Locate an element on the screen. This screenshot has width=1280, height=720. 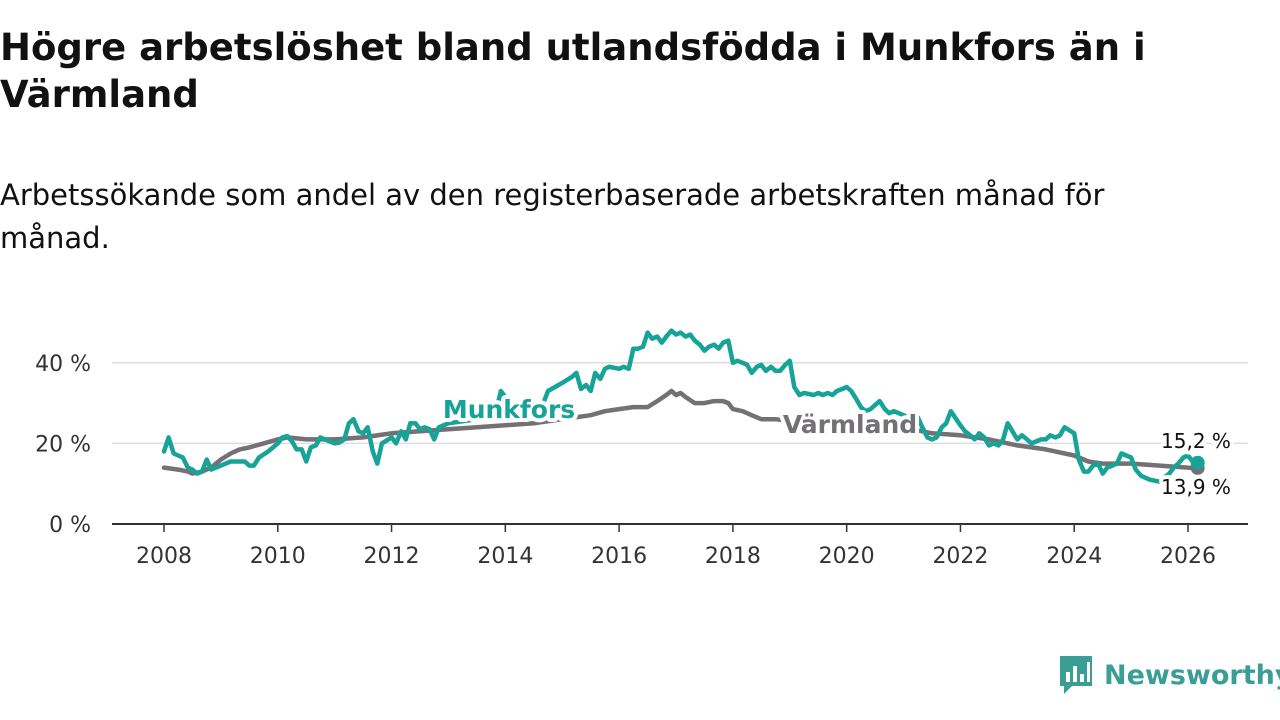
x-tick-label: 2016 is located at coordinates (619, 556).